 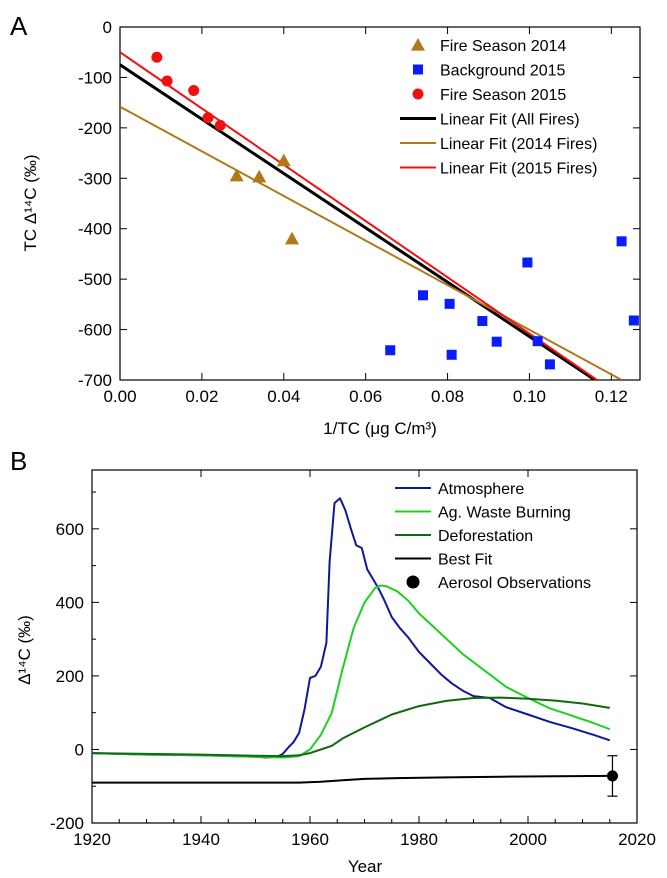 What do you see at coordinates (529, 396) in the screenshot?
I see `x-tick-label: 0.10` at bounding box center [529, 396].